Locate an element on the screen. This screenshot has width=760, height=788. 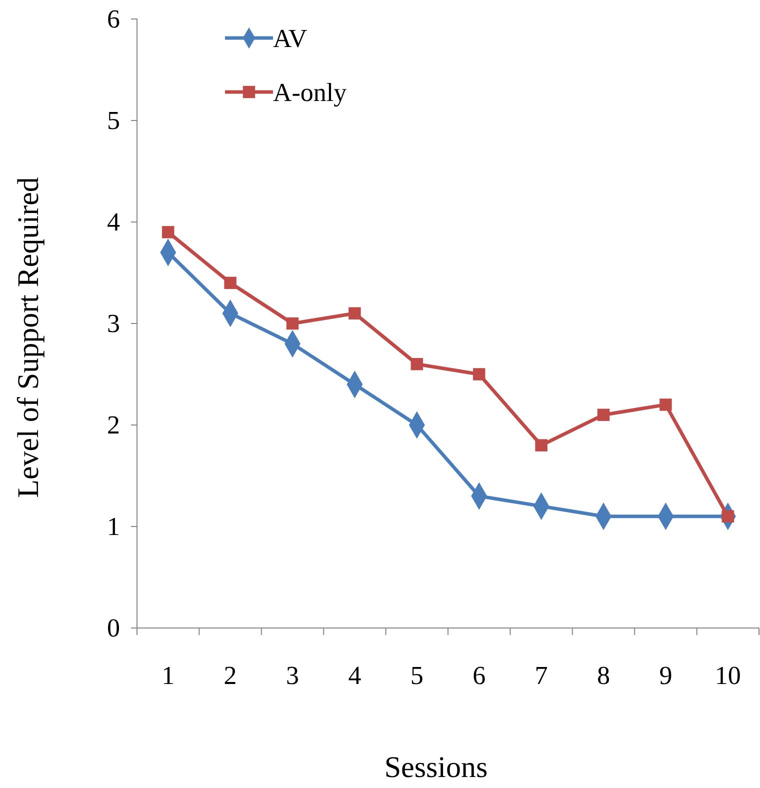
y-tick-label: 2 is located at coordinates (113, 425).